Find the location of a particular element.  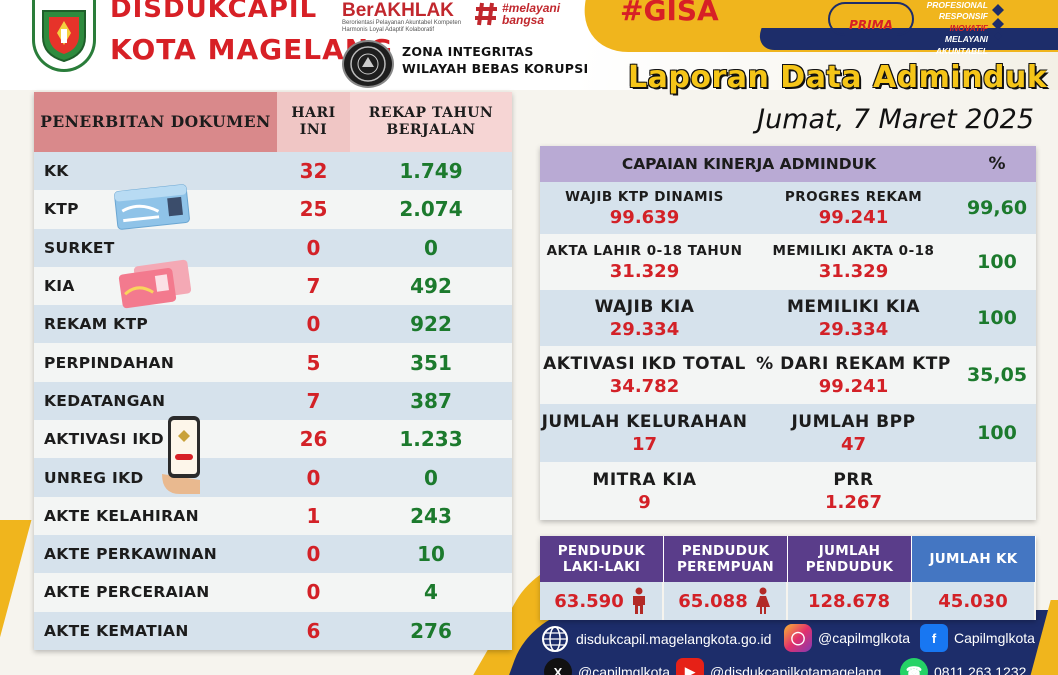

family-card-count-cell: 45.030 is located at coordinates (974, 601).